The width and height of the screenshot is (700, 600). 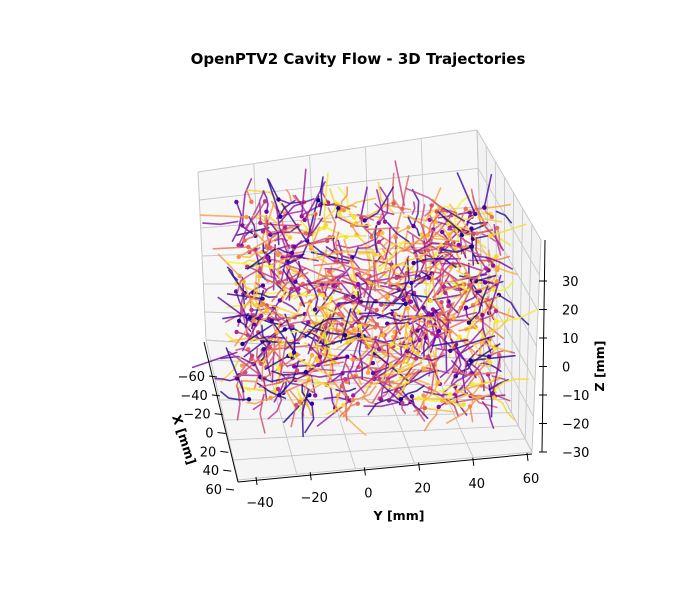 What do you see at coordinates (230, 489) in the screenshot?
I see `x-tick-mark` at bounding box center [230, 489].